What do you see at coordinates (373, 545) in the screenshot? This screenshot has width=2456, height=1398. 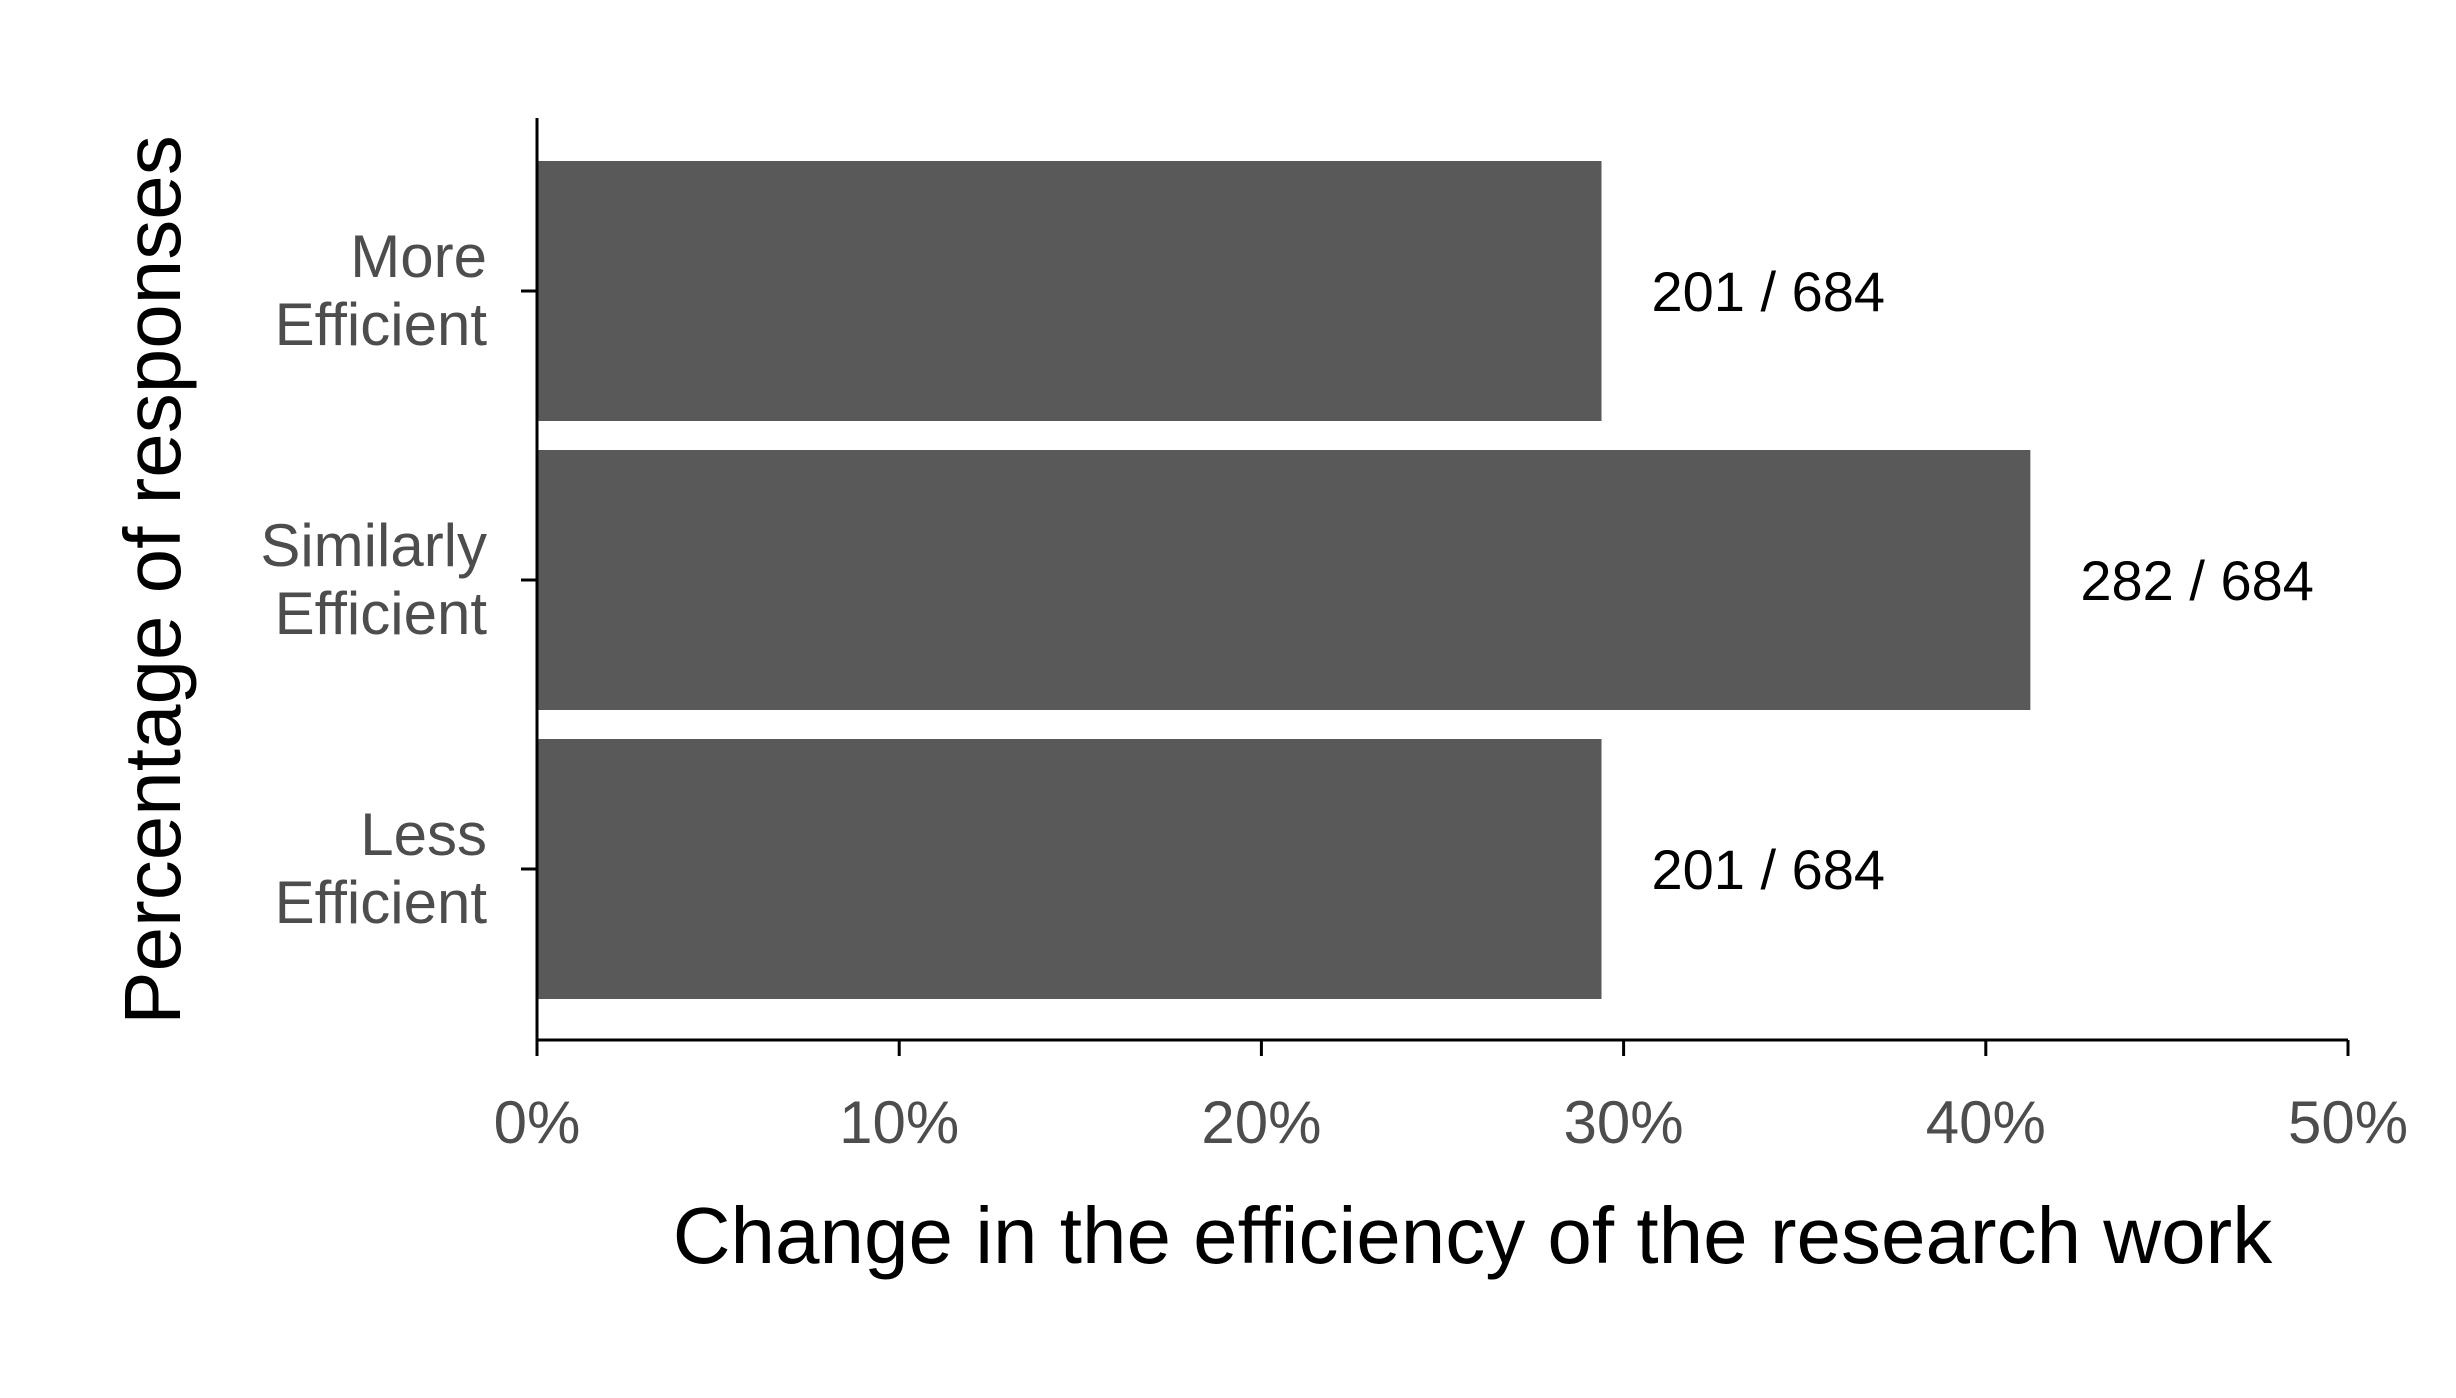 I see `y-tick-label-line: Similarly` at bounding box center [373, 545].